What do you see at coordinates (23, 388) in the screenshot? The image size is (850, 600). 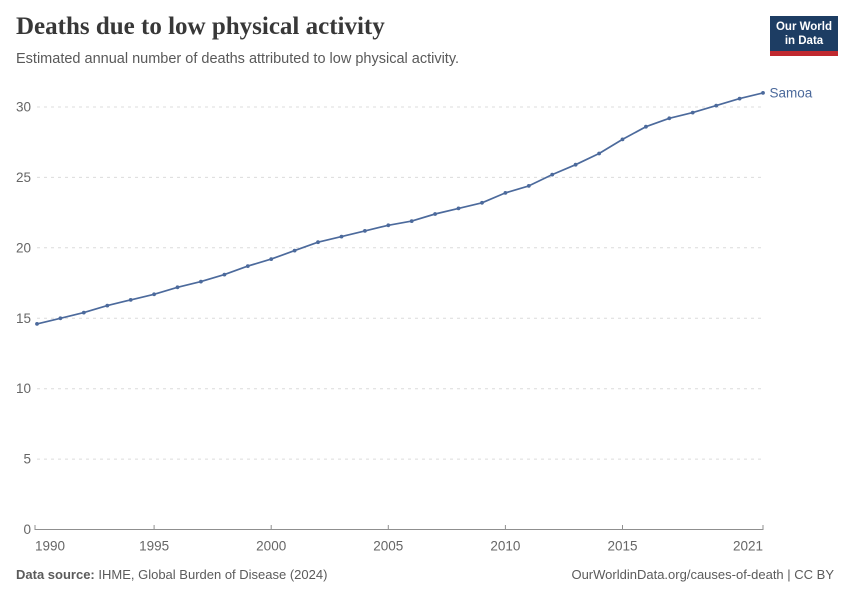 I see `y-axis-tick-label: 10` at bounding box center [23, 388].